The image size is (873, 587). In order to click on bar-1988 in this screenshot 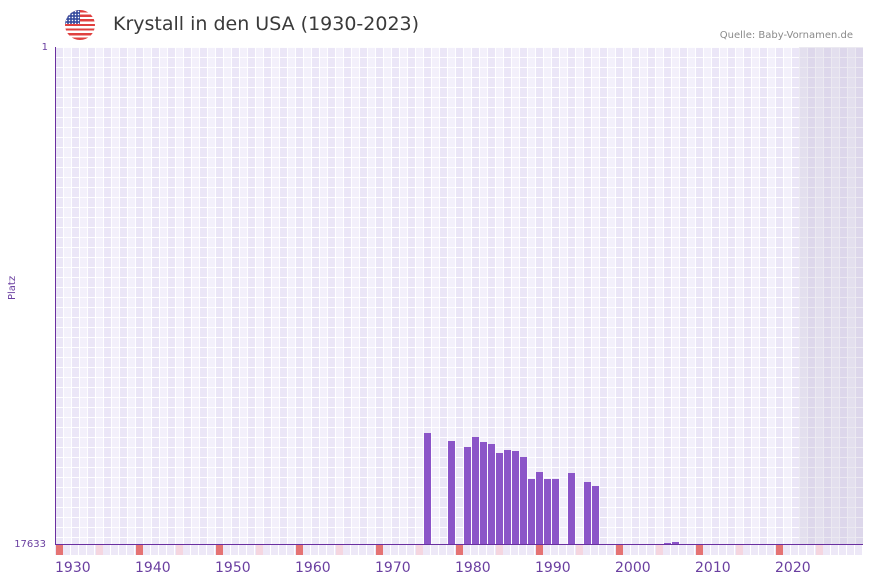, I will do `click(523, 500)`.